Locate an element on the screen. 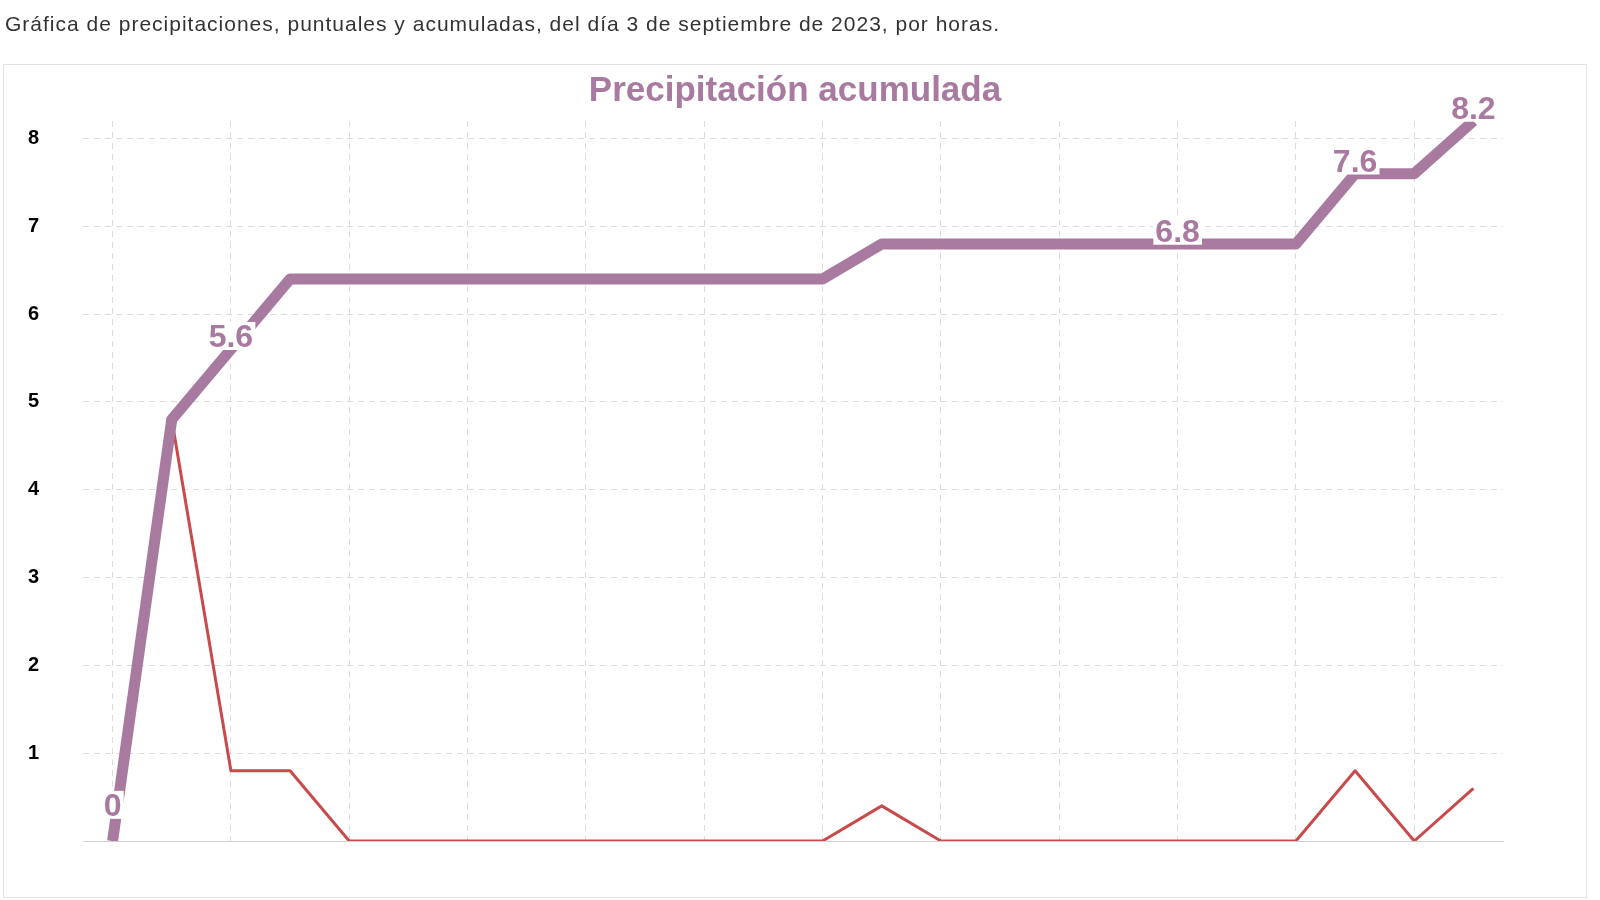  data-label: 5.6 is located at coordinates (231, 336).